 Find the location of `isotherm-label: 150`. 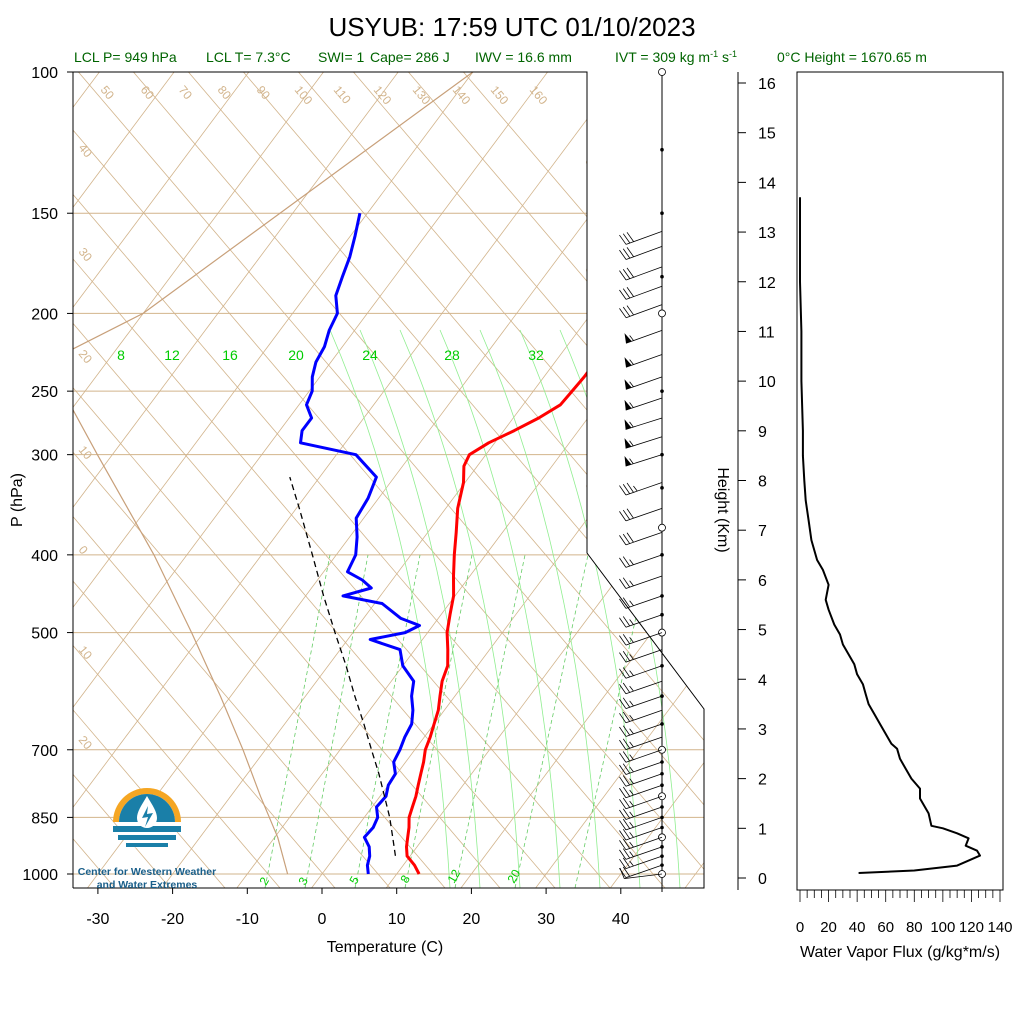

isotherm-label: 150 is located at coordinates (500, 95).